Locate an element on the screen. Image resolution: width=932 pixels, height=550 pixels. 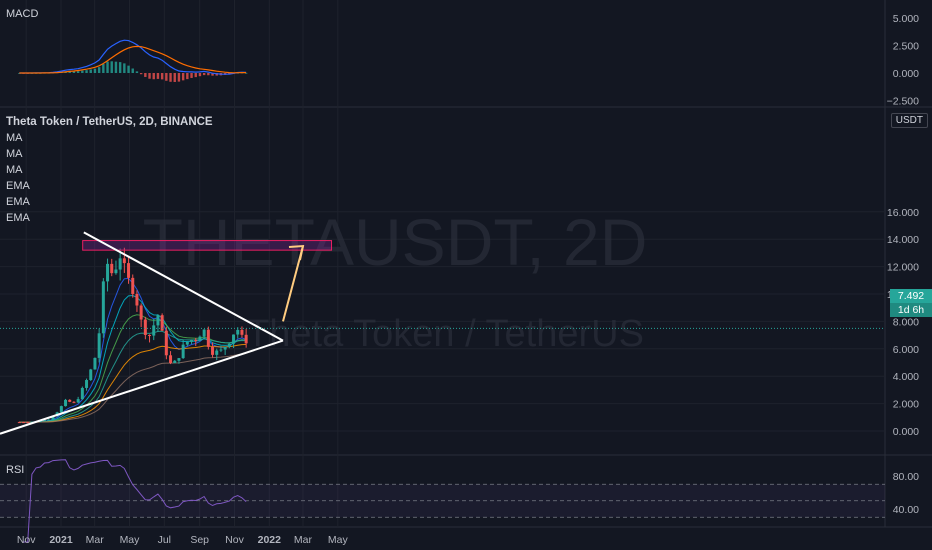
time-tick-label: Jul is located at coordinates (164, 540).